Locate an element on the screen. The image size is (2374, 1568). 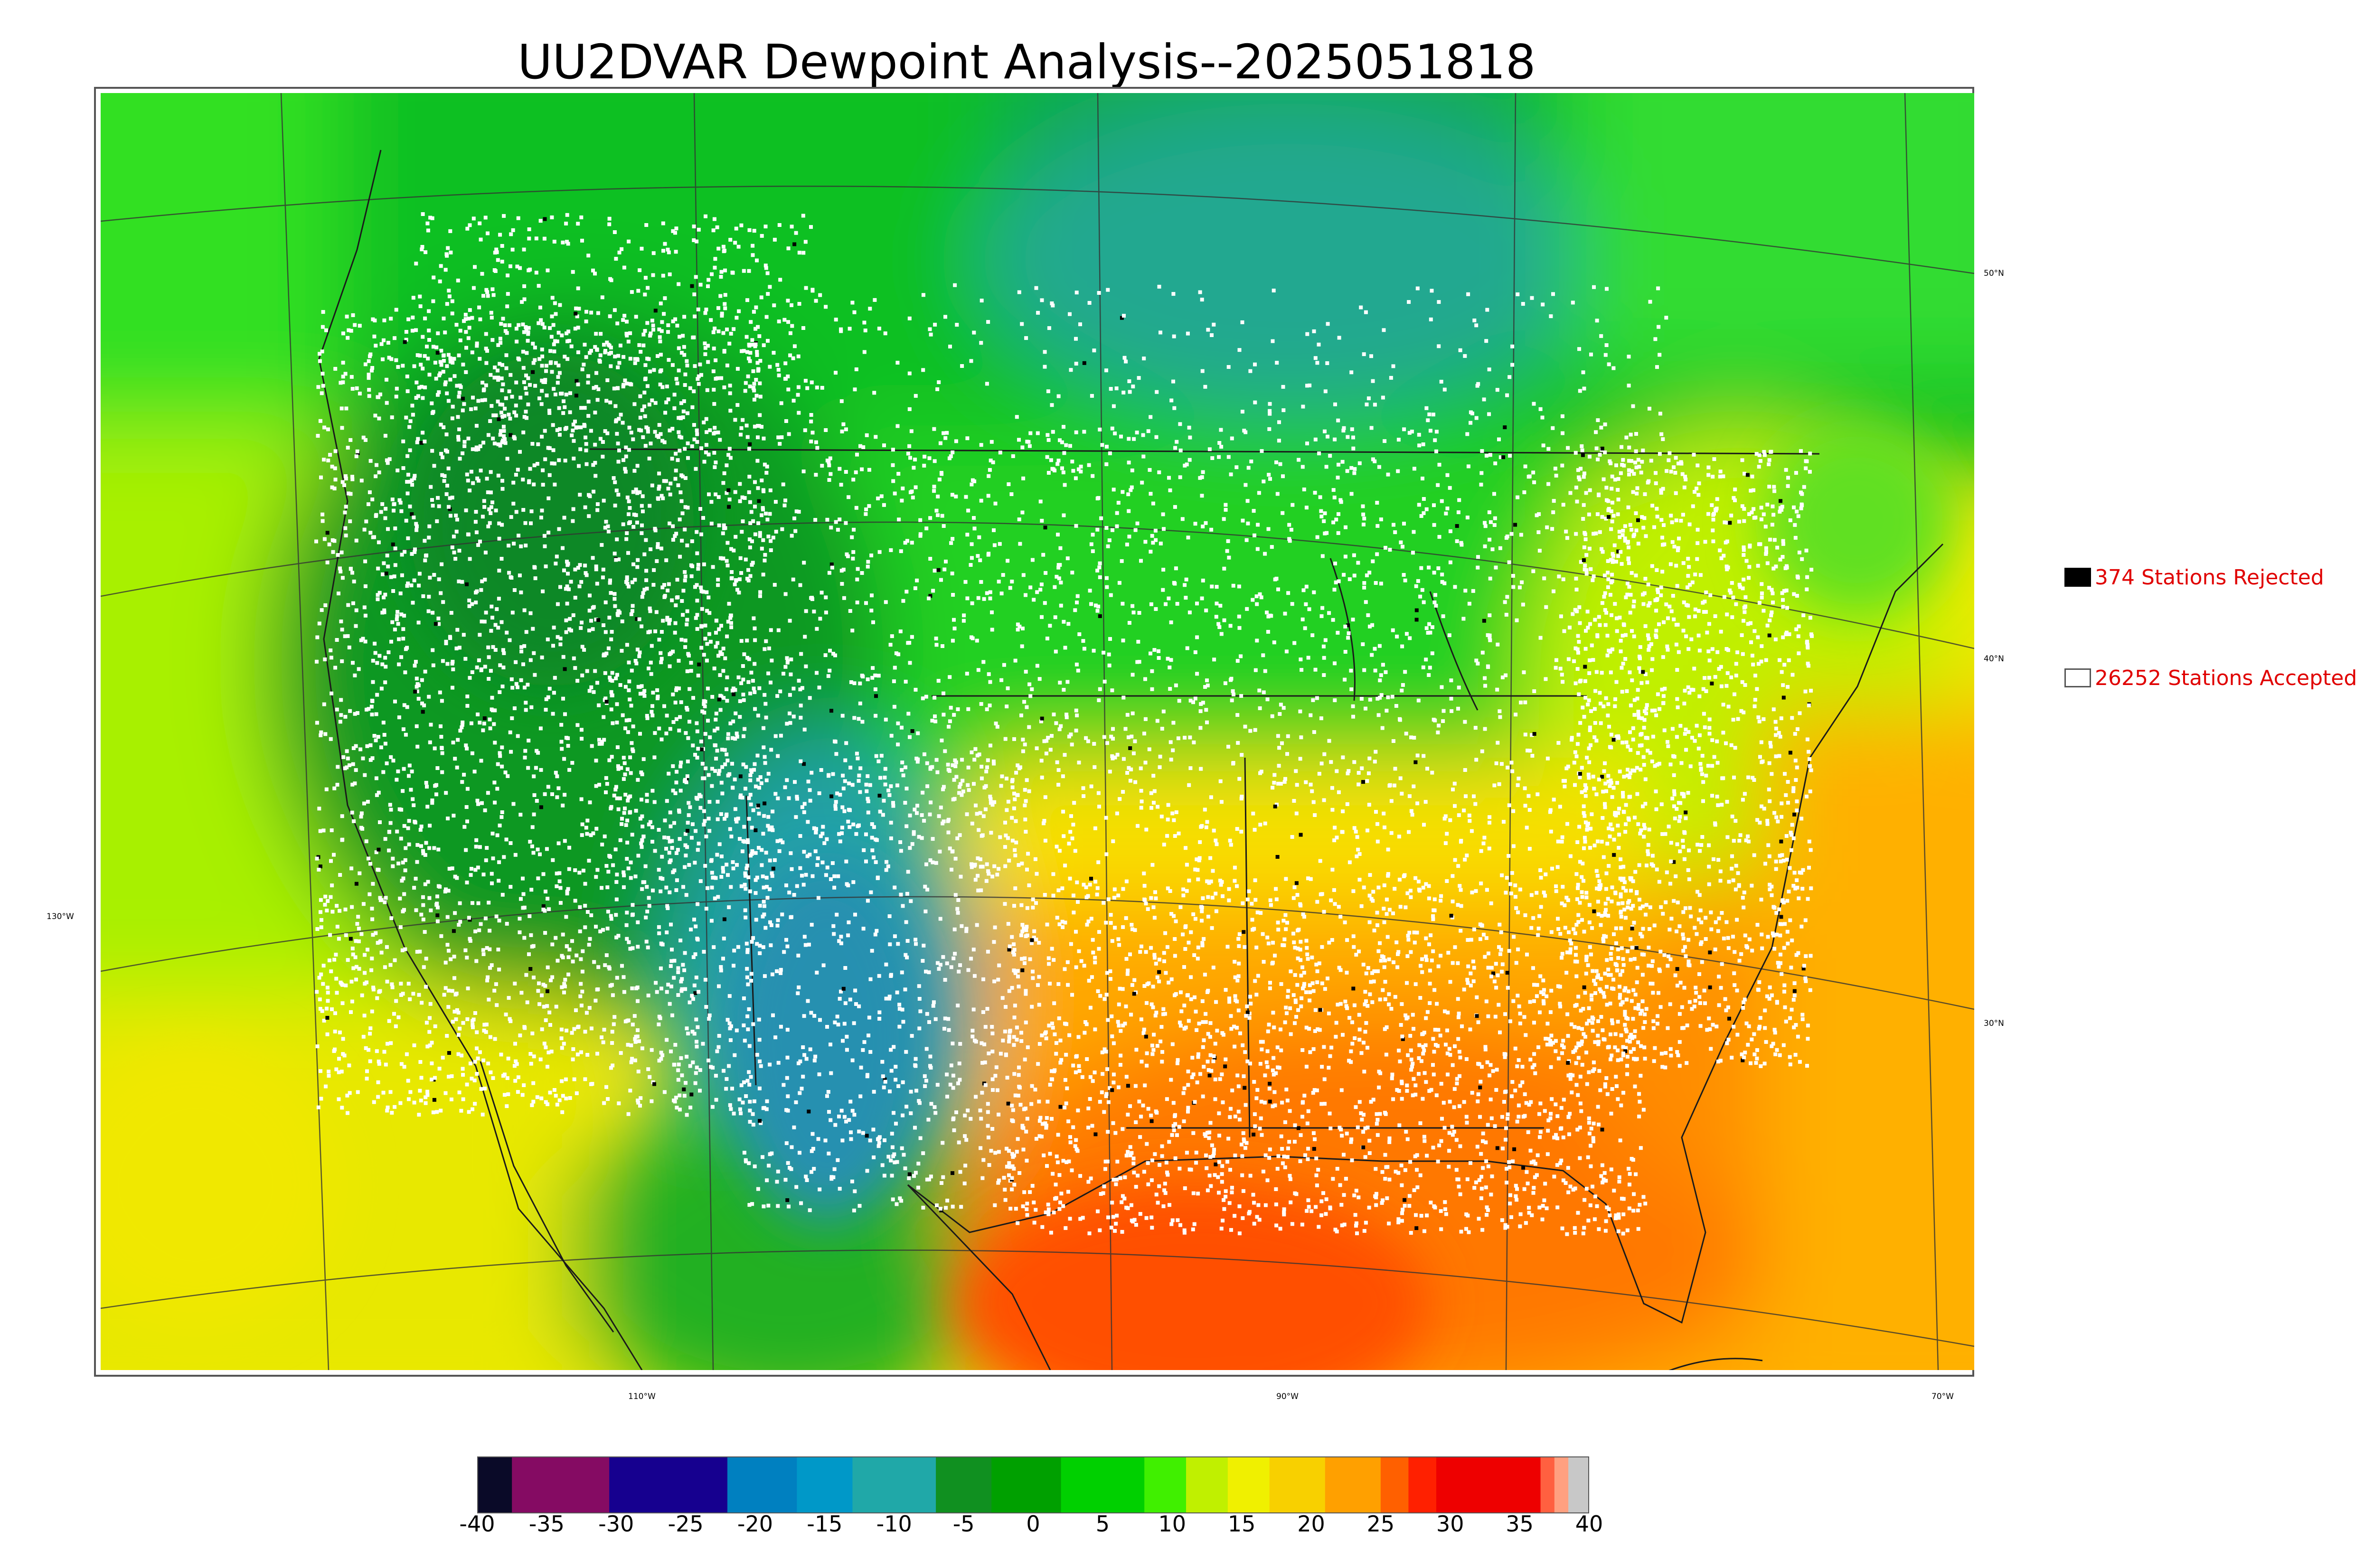
rejected-swatch is located at coordinates (2077, 578).